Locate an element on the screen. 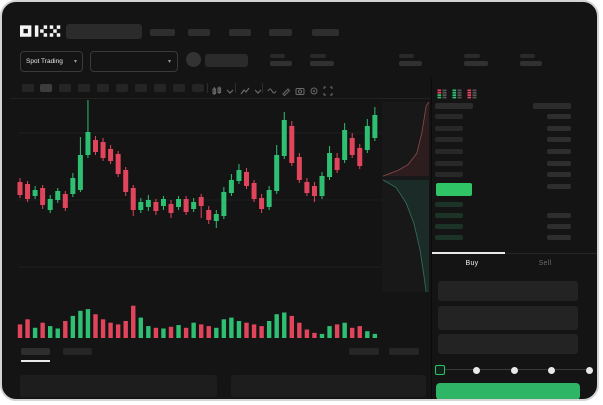 Image resolution: width=603 pixels, height=405 pixels. market-type-selector: Spot Trading ▾ is located at coordinates (51, 61).